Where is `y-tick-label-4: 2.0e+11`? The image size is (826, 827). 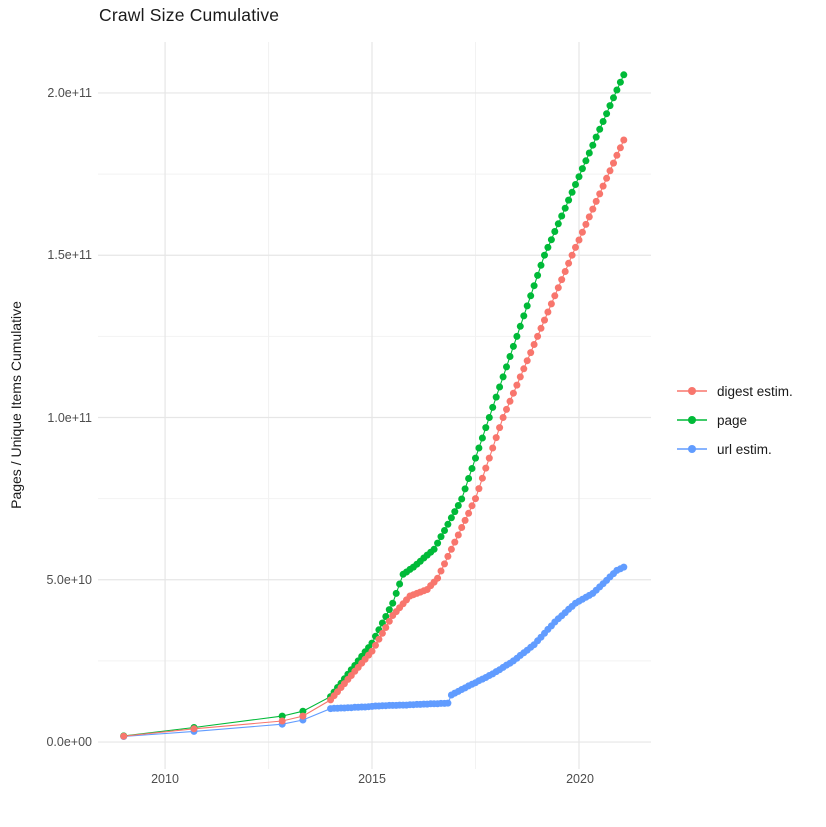 y-tick-label-4: 2.0e+11 is located at coordinates (69, 93).